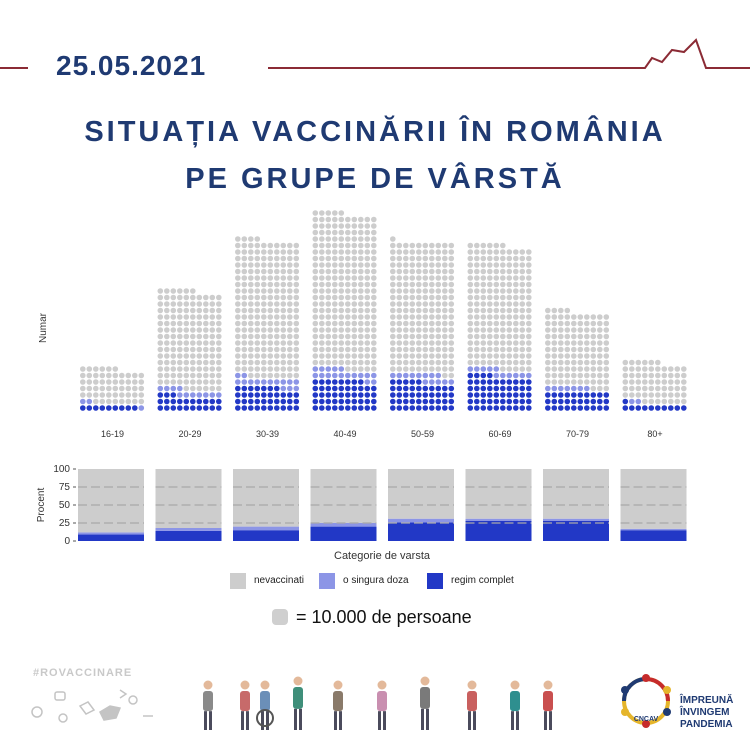 Image resolution: width=750 pixels, height=750 pixels. Describe the element at coordinates (376, 580) in the screenshot. I see `legend-label-o-singura-doza: o singura doza` at that location.